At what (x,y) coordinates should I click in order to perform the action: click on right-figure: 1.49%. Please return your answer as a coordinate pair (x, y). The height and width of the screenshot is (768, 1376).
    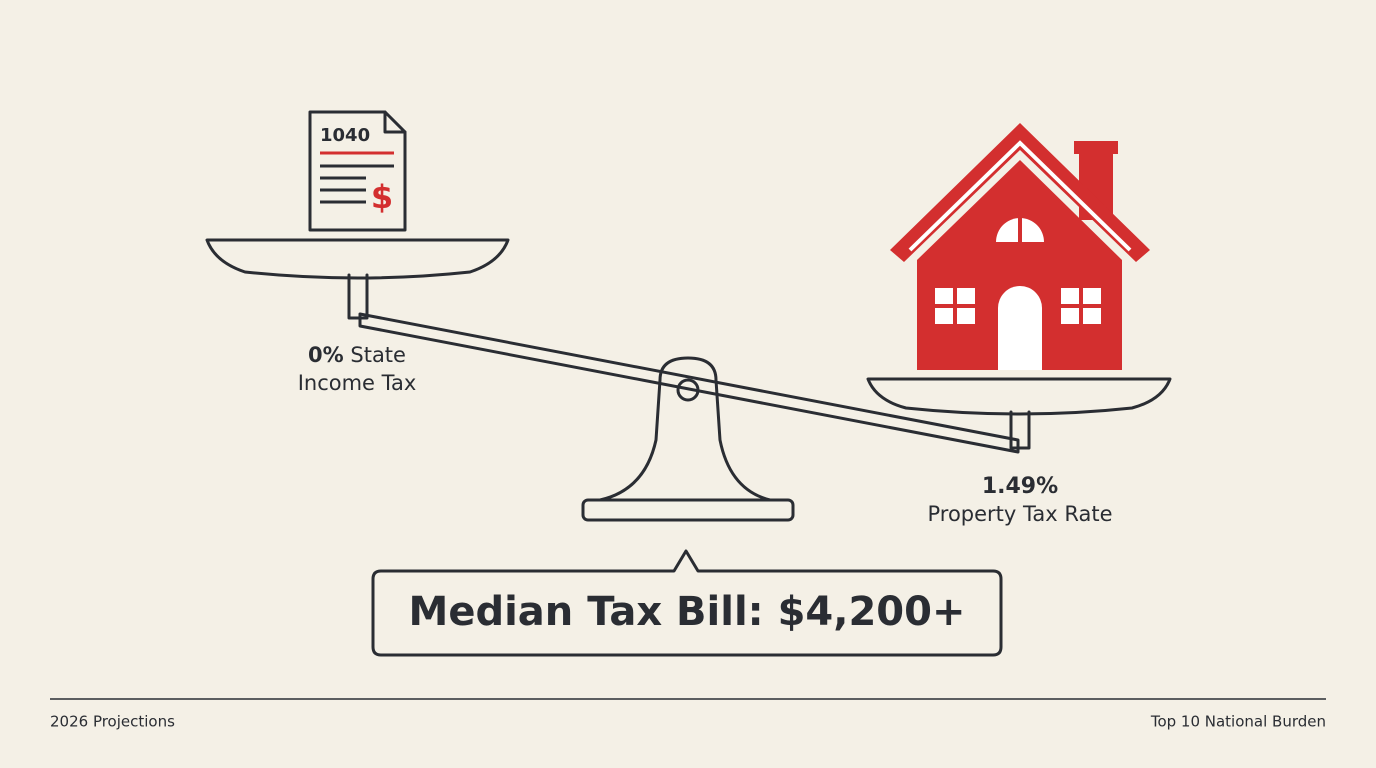
    Looking at the image, I should click on (1020, 486).